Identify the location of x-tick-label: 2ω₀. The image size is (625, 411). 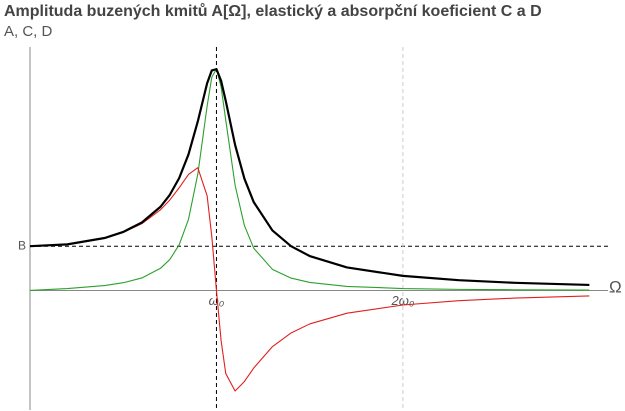
(402, 300).